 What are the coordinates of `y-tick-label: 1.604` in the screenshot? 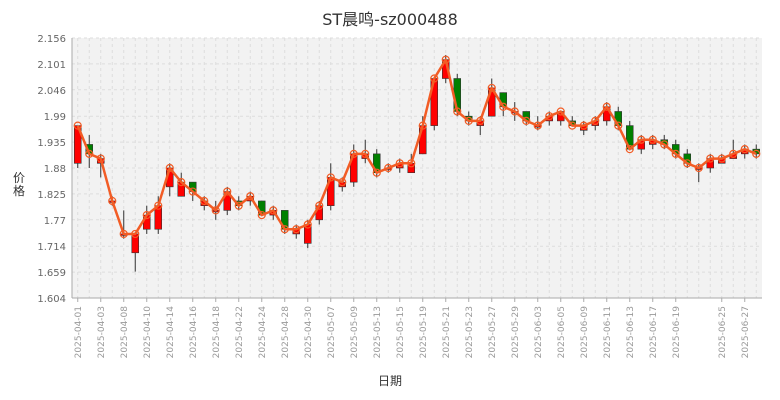 It's located at (51, 299).